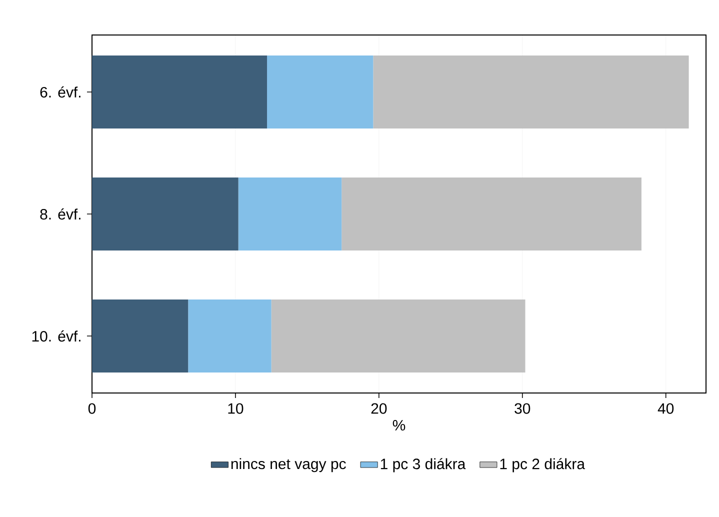 This screenshot has height=517, width=719. What do you see at coordinates (56, 336) in the screenshot?
I see `y-tick-label: 10. évf.` at bounding box center [56, 336].